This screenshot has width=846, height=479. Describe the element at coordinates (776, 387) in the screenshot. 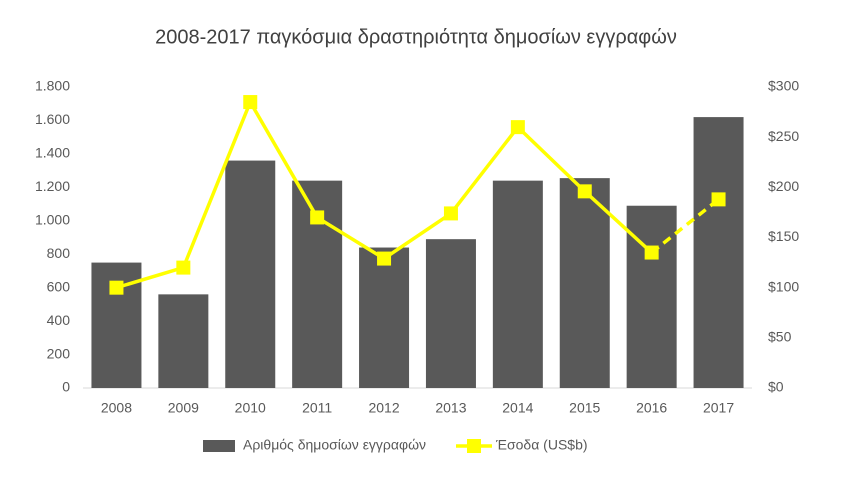

I see `y2-tick-label: $0` at that location.